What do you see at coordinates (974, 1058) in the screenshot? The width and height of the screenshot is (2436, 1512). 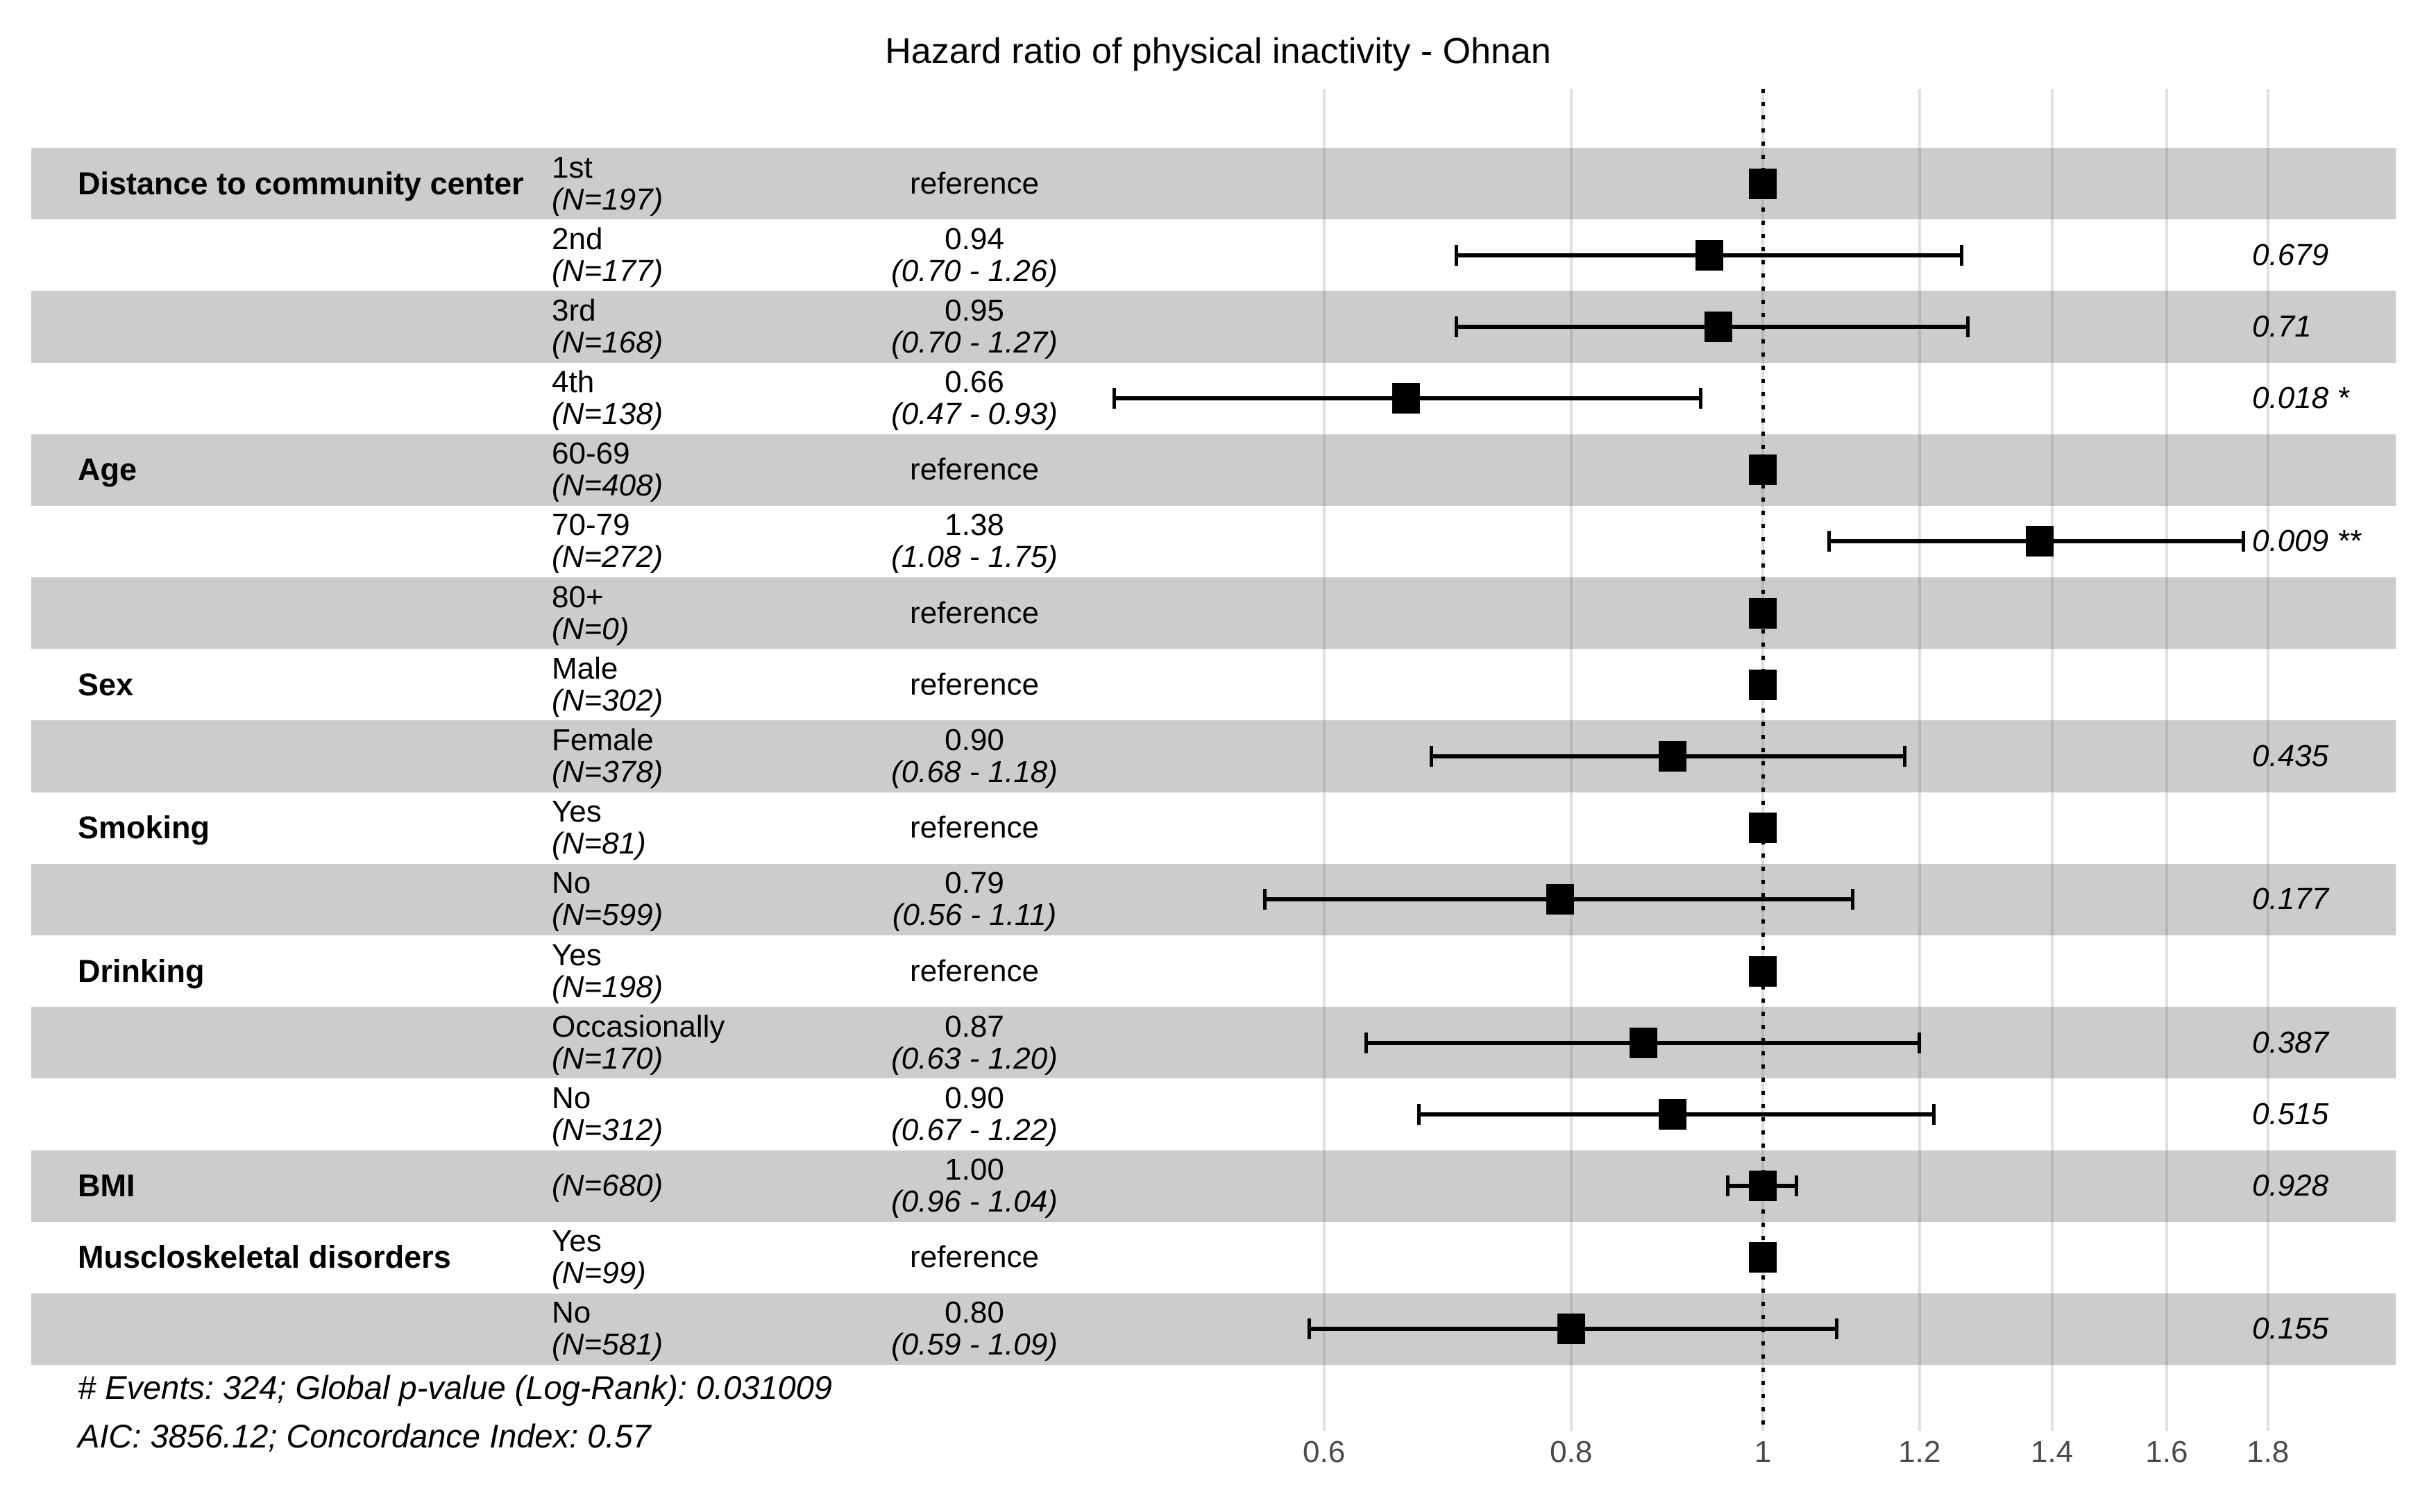 I see `estimate-ci: (0.63 - 1.20)` at bounding box center [974, 1058].